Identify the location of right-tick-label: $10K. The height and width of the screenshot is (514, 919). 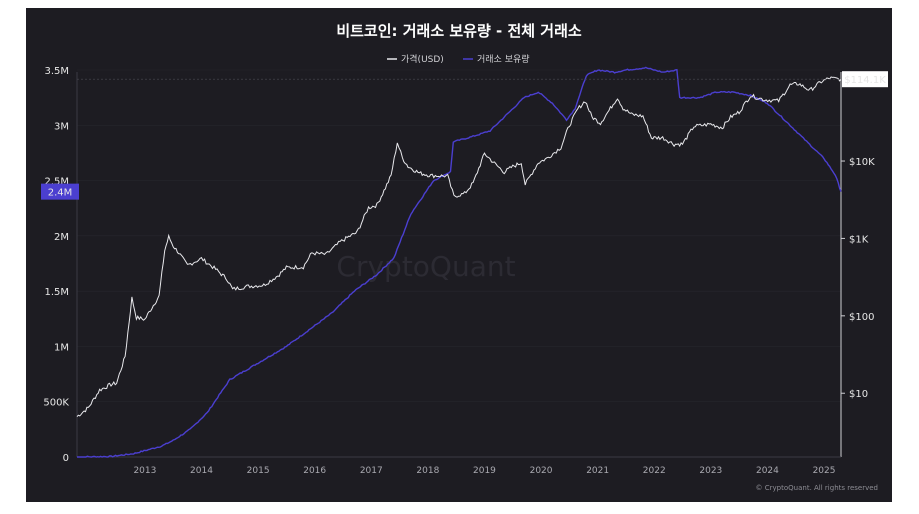
(862, 162).